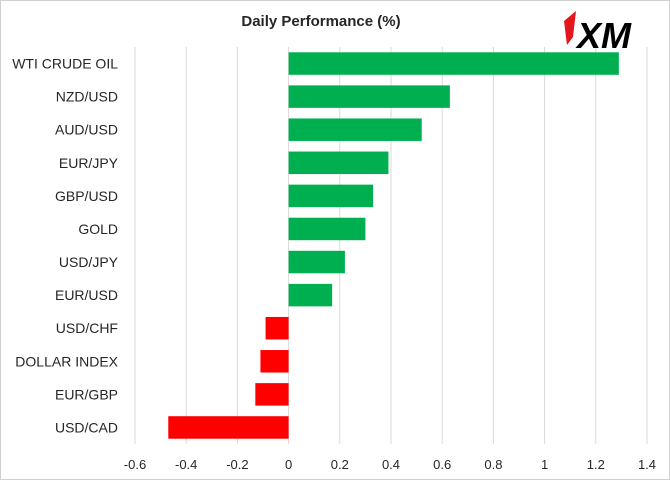 This screenshot has height=480, width=670. What do you see at coordinates (340, 464) in the screenshot?
I see `x-tick-label: 0.2` at bounding box center [340, 464].